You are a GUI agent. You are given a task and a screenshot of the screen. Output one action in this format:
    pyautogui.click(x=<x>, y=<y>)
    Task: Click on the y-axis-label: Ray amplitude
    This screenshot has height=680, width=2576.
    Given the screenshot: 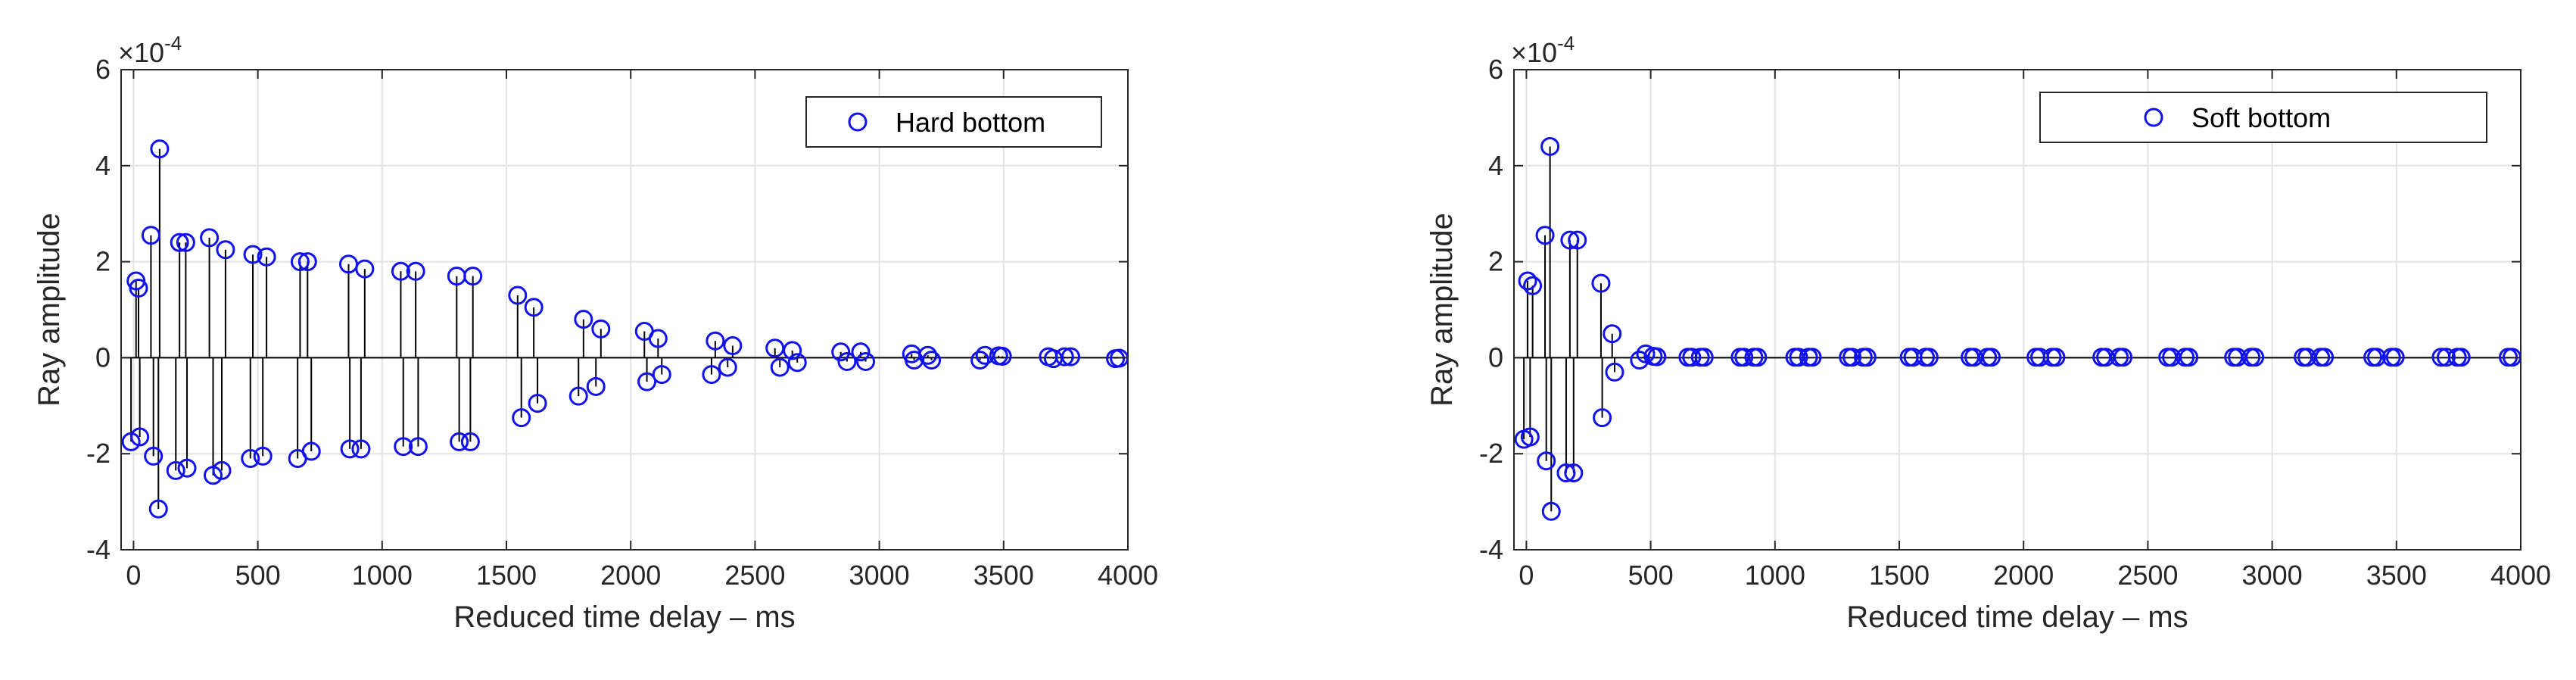 What is the action you would take?
    pyautogui.click(x=1442, y=310)
    